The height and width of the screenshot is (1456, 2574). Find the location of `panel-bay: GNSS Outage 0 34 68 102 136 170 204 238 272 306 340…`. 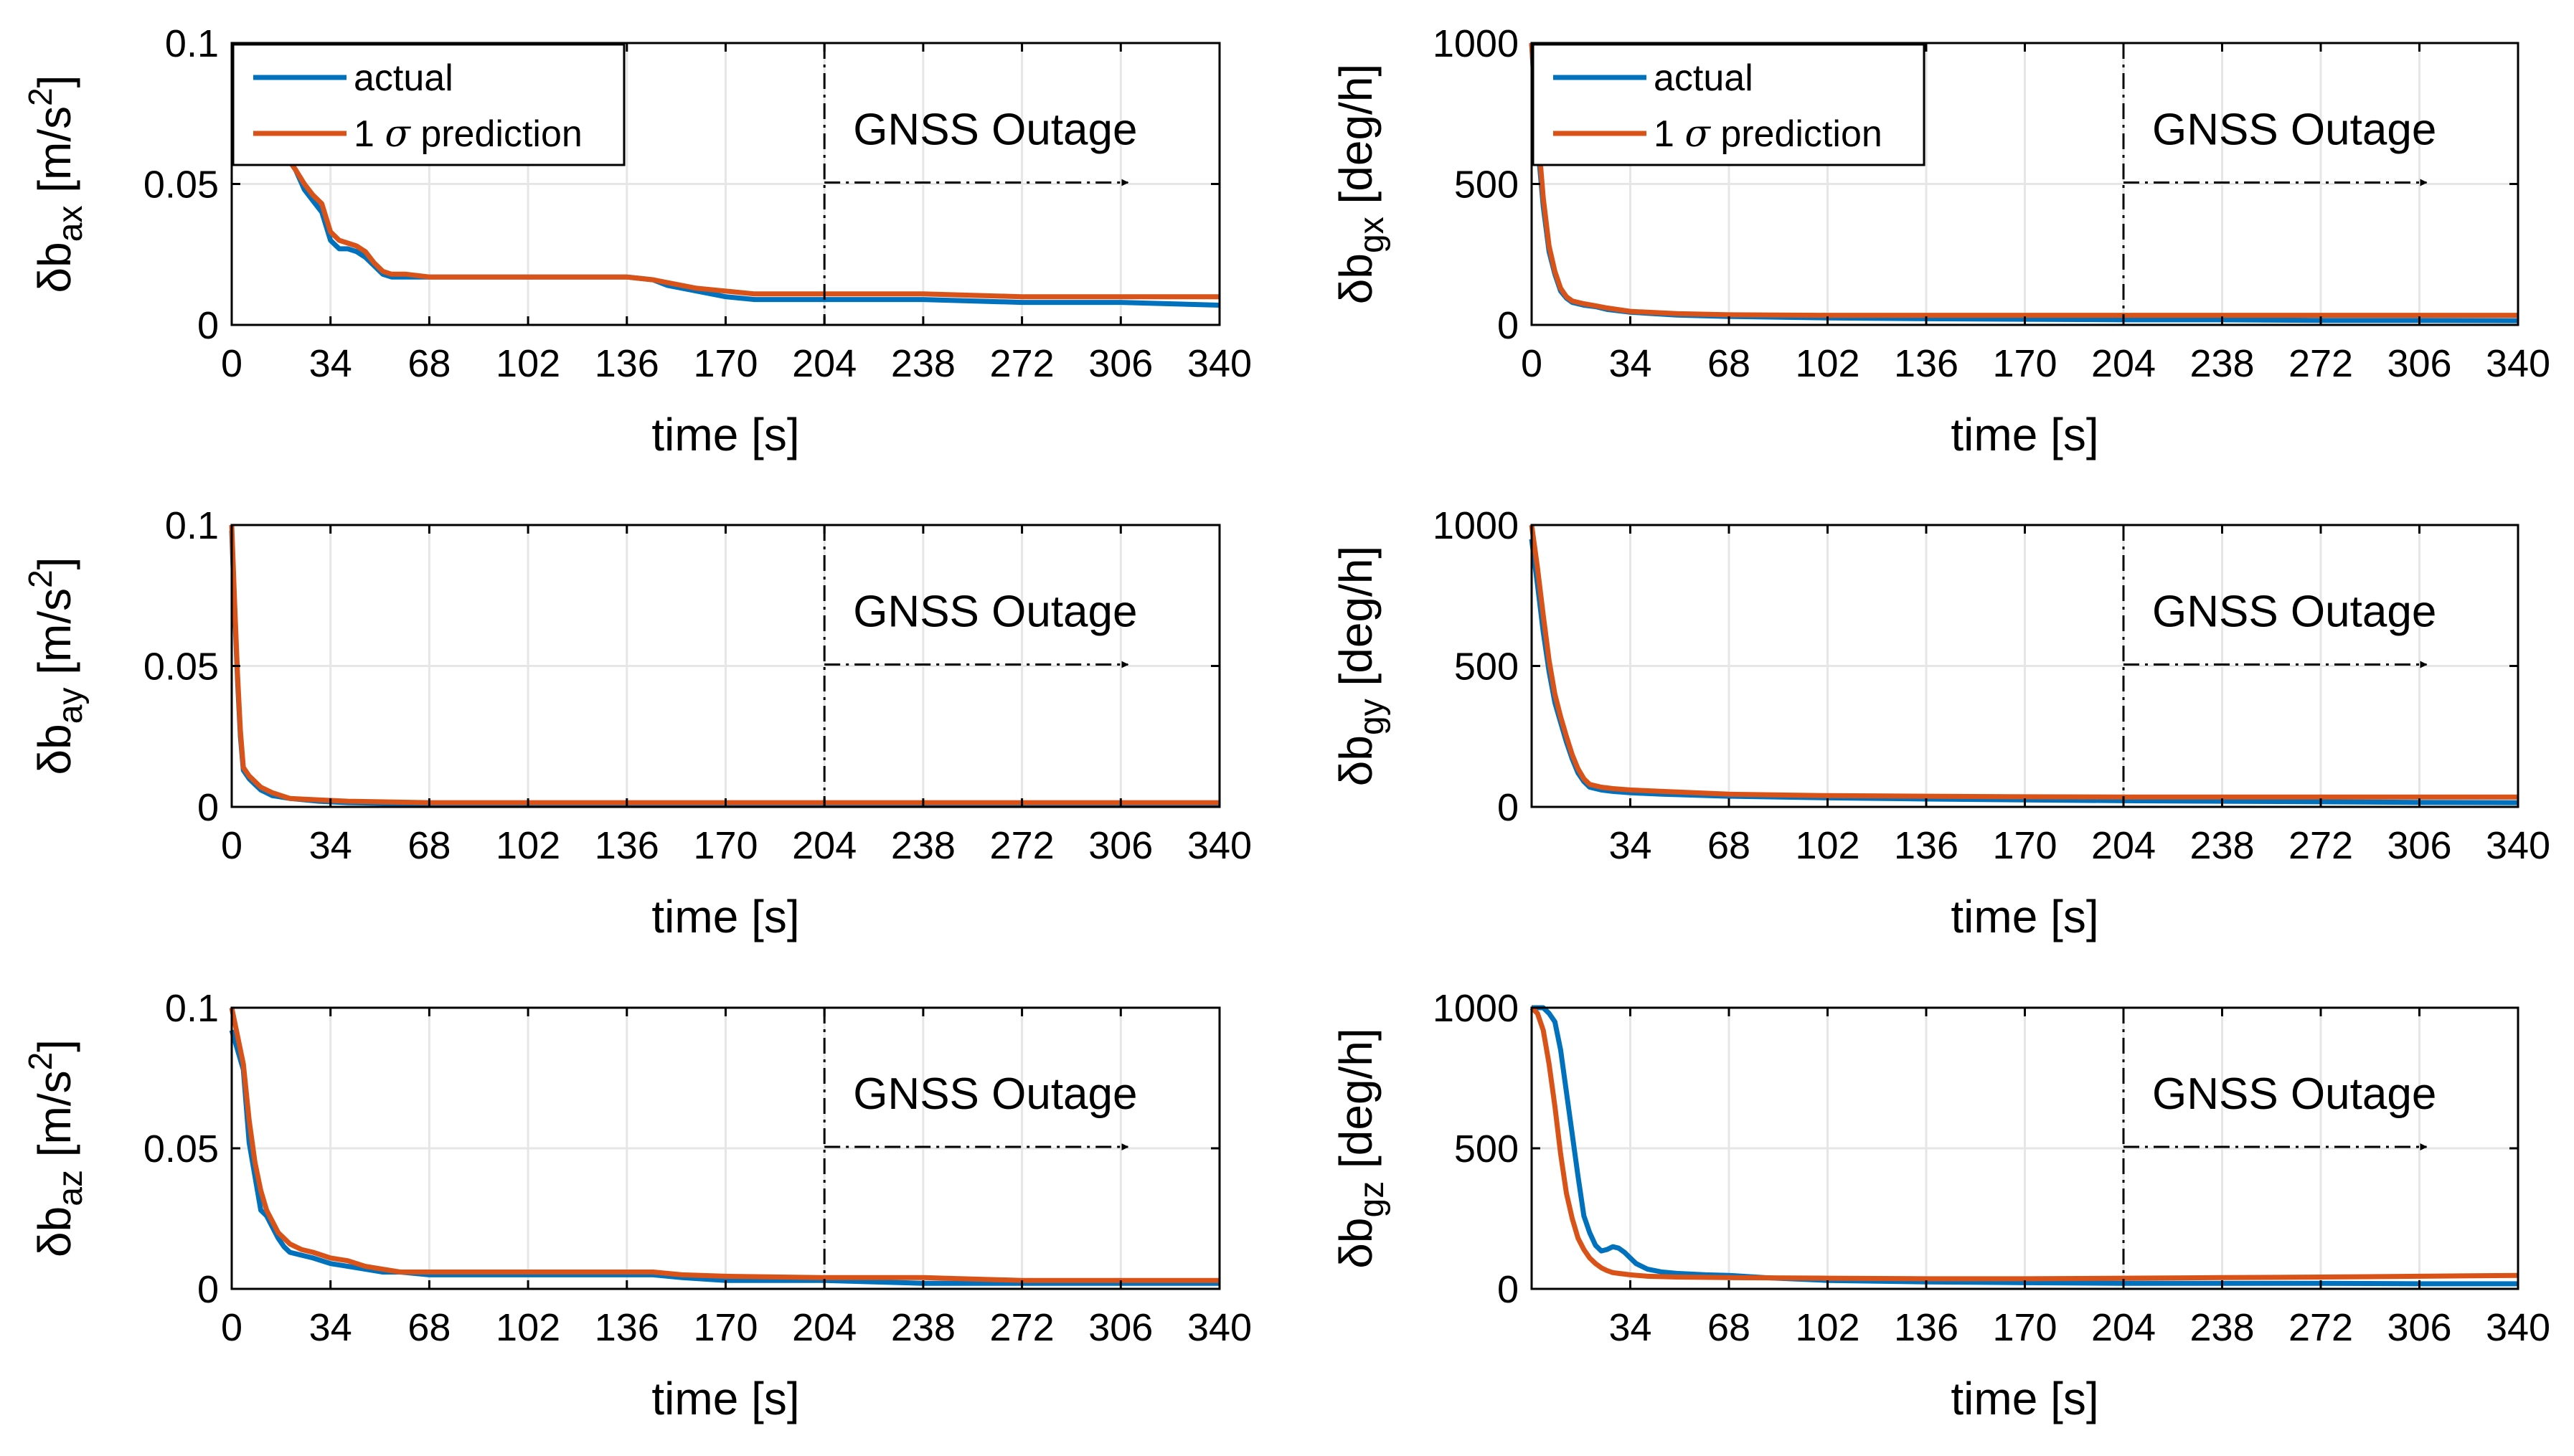

panel-bay: GNSS Outage 0 34 68 102 136 170 204 238 272 306 340… is located at coordinates (637, 723).